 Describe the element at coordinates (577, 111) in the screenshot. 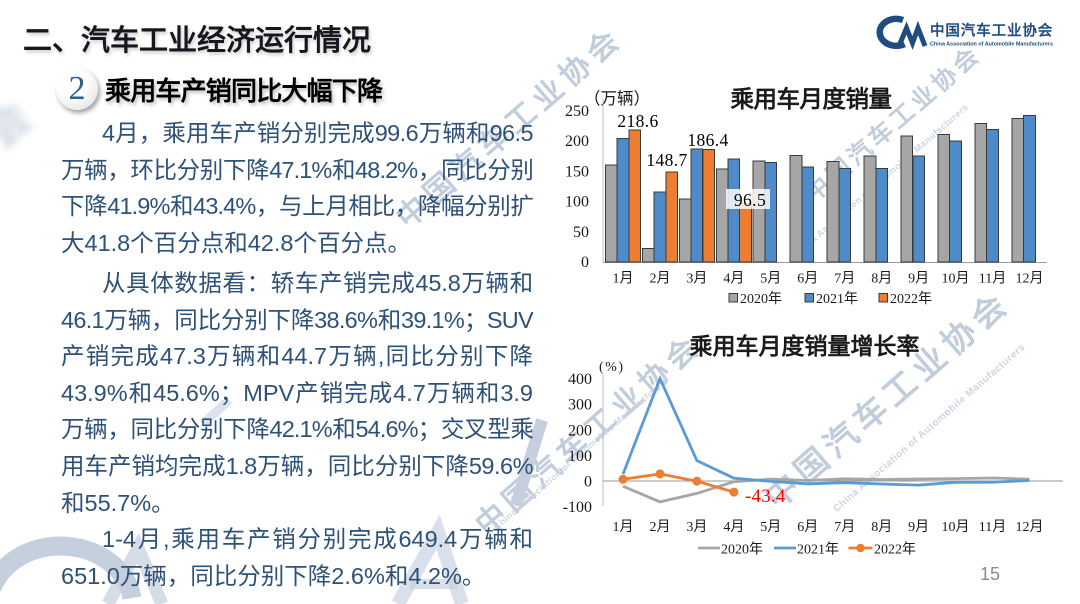

I see `svg-text: 250` at that location.